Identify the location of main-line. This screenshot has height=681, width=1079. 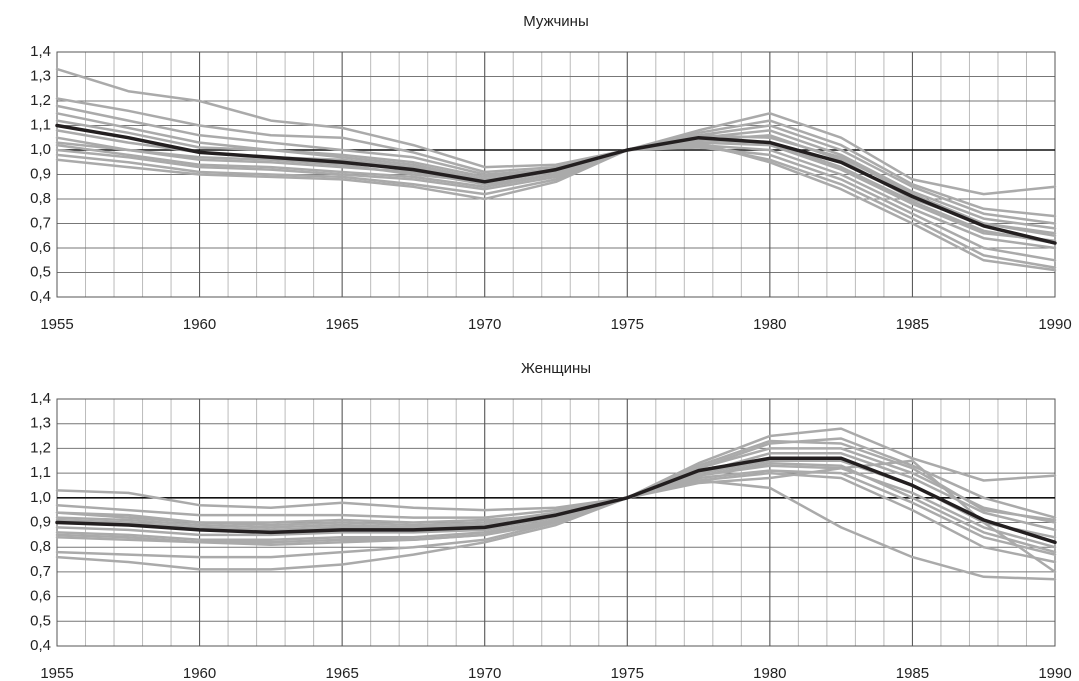
(556, 500).